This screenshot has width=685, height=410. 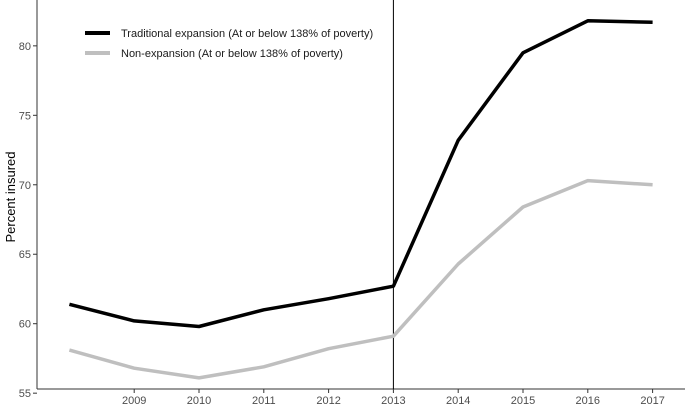 What do you see at coordinates (25, 255) in the screenshot?
I see `y-tick-label: 65` at bounding box center [25, 255].